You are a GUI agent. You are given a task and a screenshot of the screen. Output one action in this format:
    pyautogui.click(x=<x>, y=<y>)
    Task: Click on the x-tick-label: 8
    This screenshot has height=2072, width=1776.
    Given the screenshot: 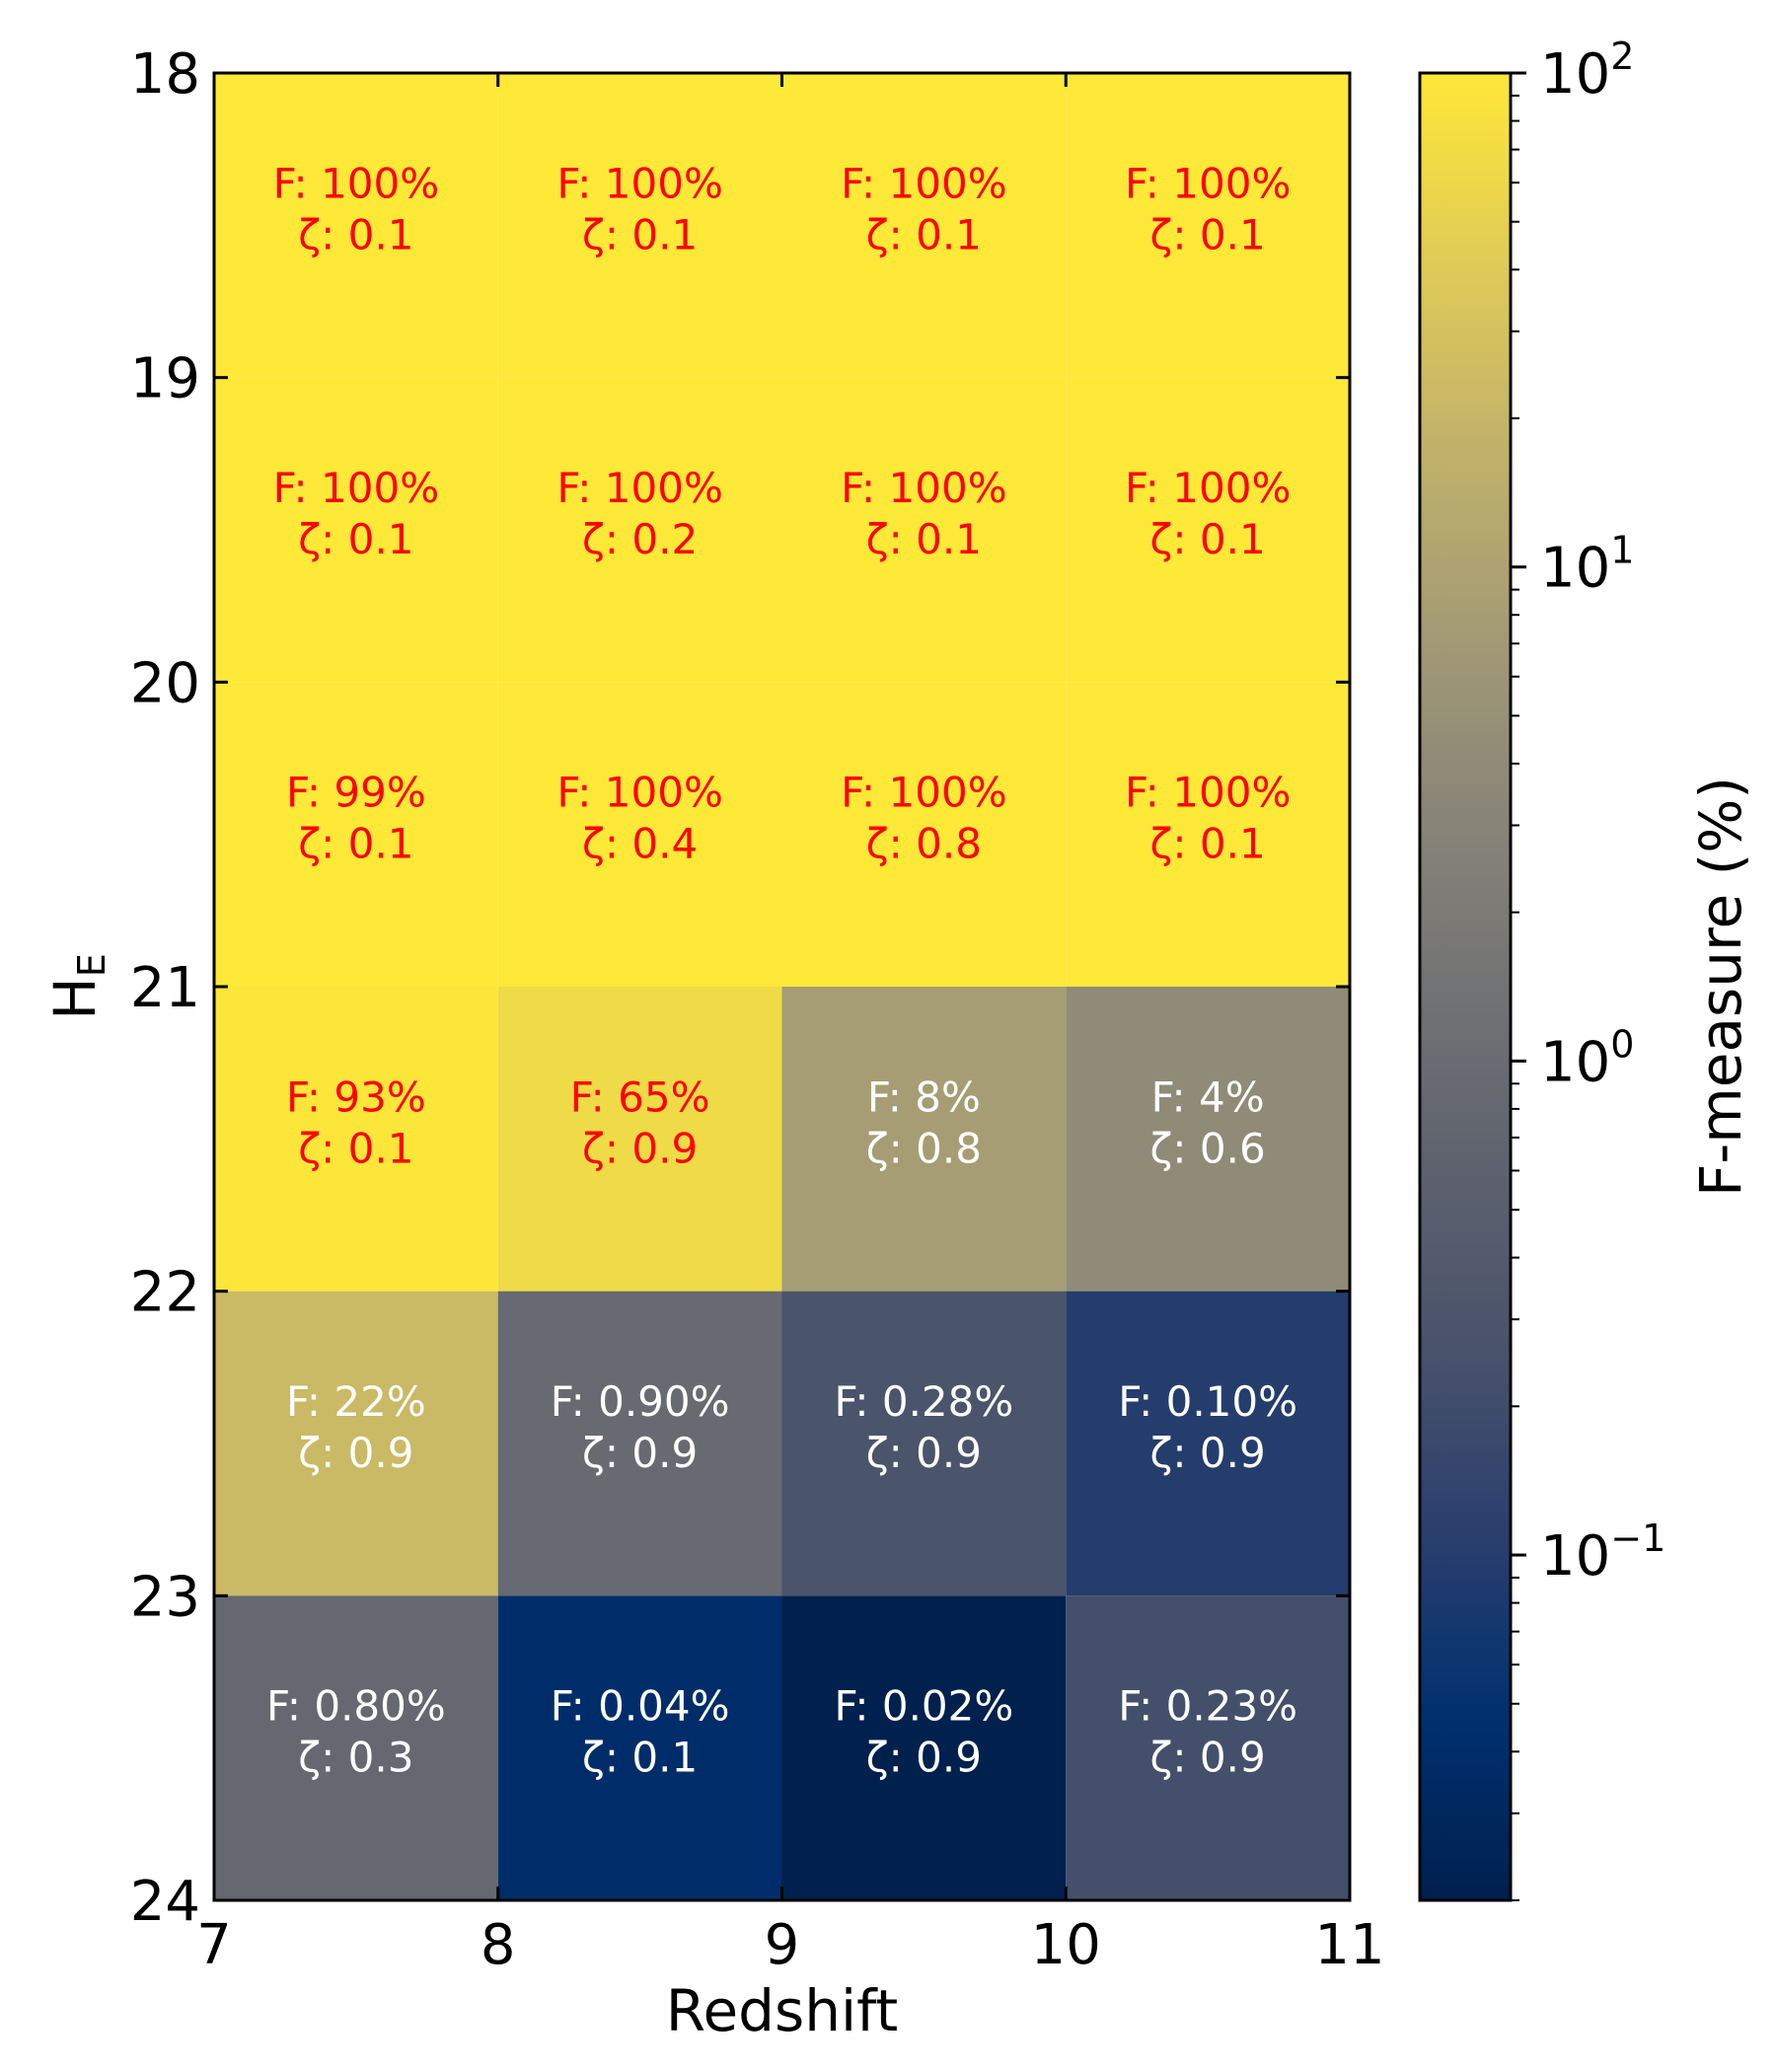 What is the action you would take?
    pyautogui.click(x=499, y=1945)
    